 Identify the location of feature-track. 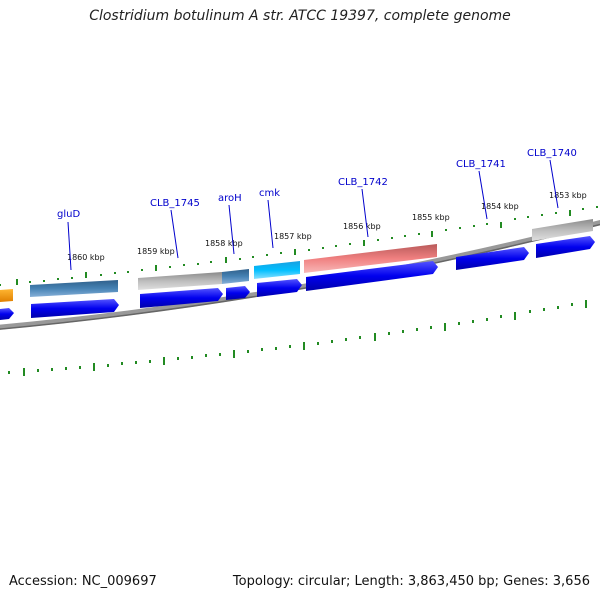
(296, 260).